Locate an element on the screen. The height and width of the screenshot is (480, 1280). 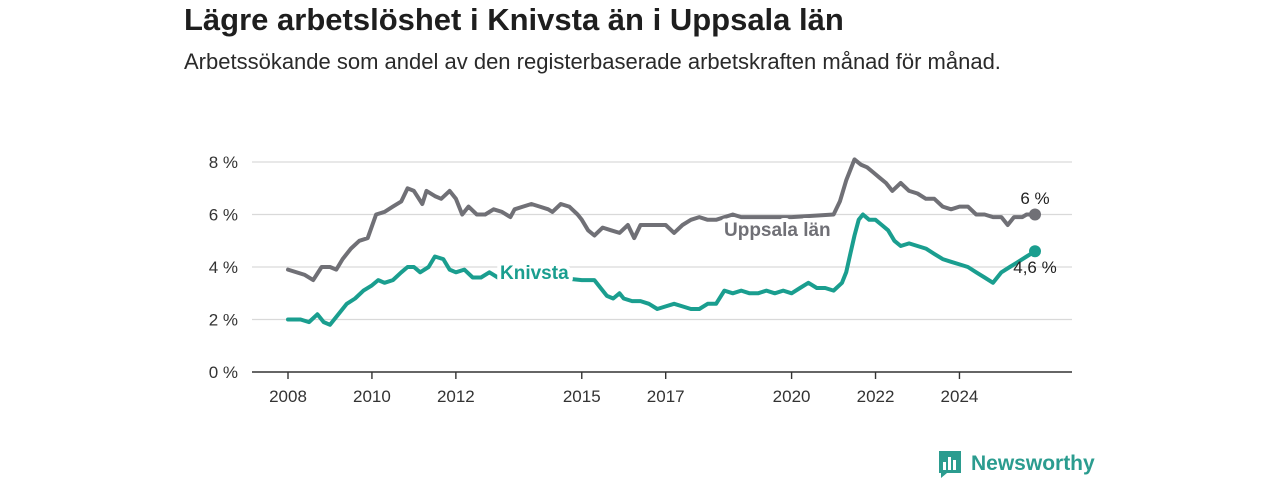
x-tick-label: 2012 is located at coordinates (456, 396).